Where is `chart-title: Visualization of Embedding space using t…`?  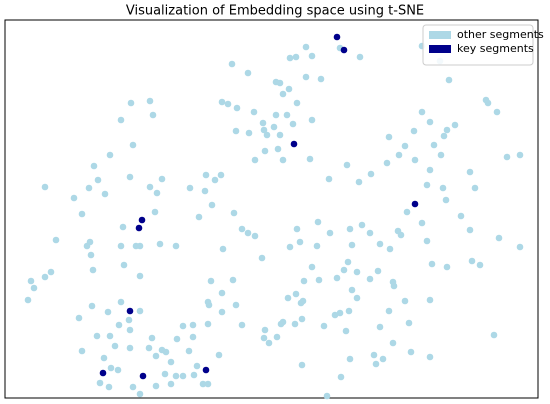
chart-title: Visualization of Embedding space using t… is located at coordinates (275, 11).